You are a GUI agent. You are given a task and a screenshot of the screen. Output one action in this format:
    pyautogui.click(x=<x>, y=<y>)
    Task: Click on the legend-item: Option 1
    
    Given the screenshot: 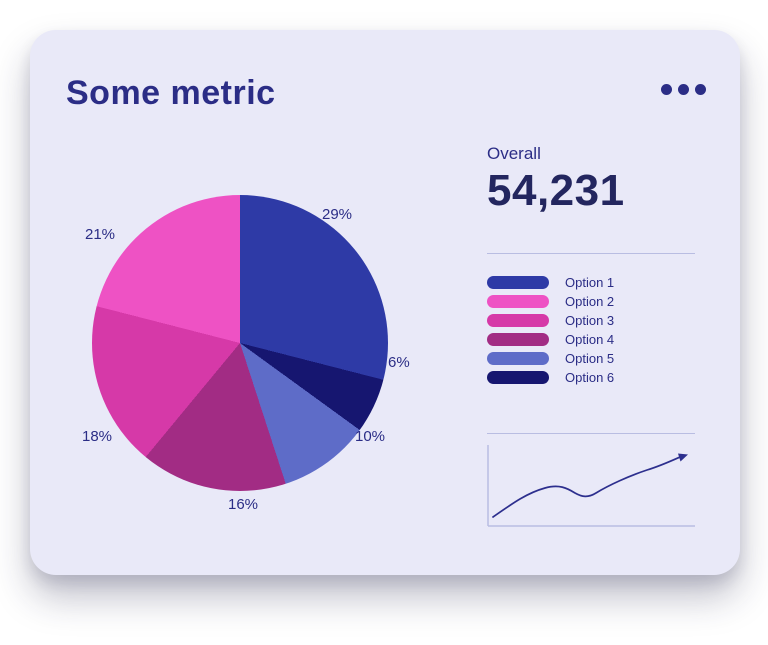 What is the action you would take?
    pyautogui.click(x=593, y=282)
    